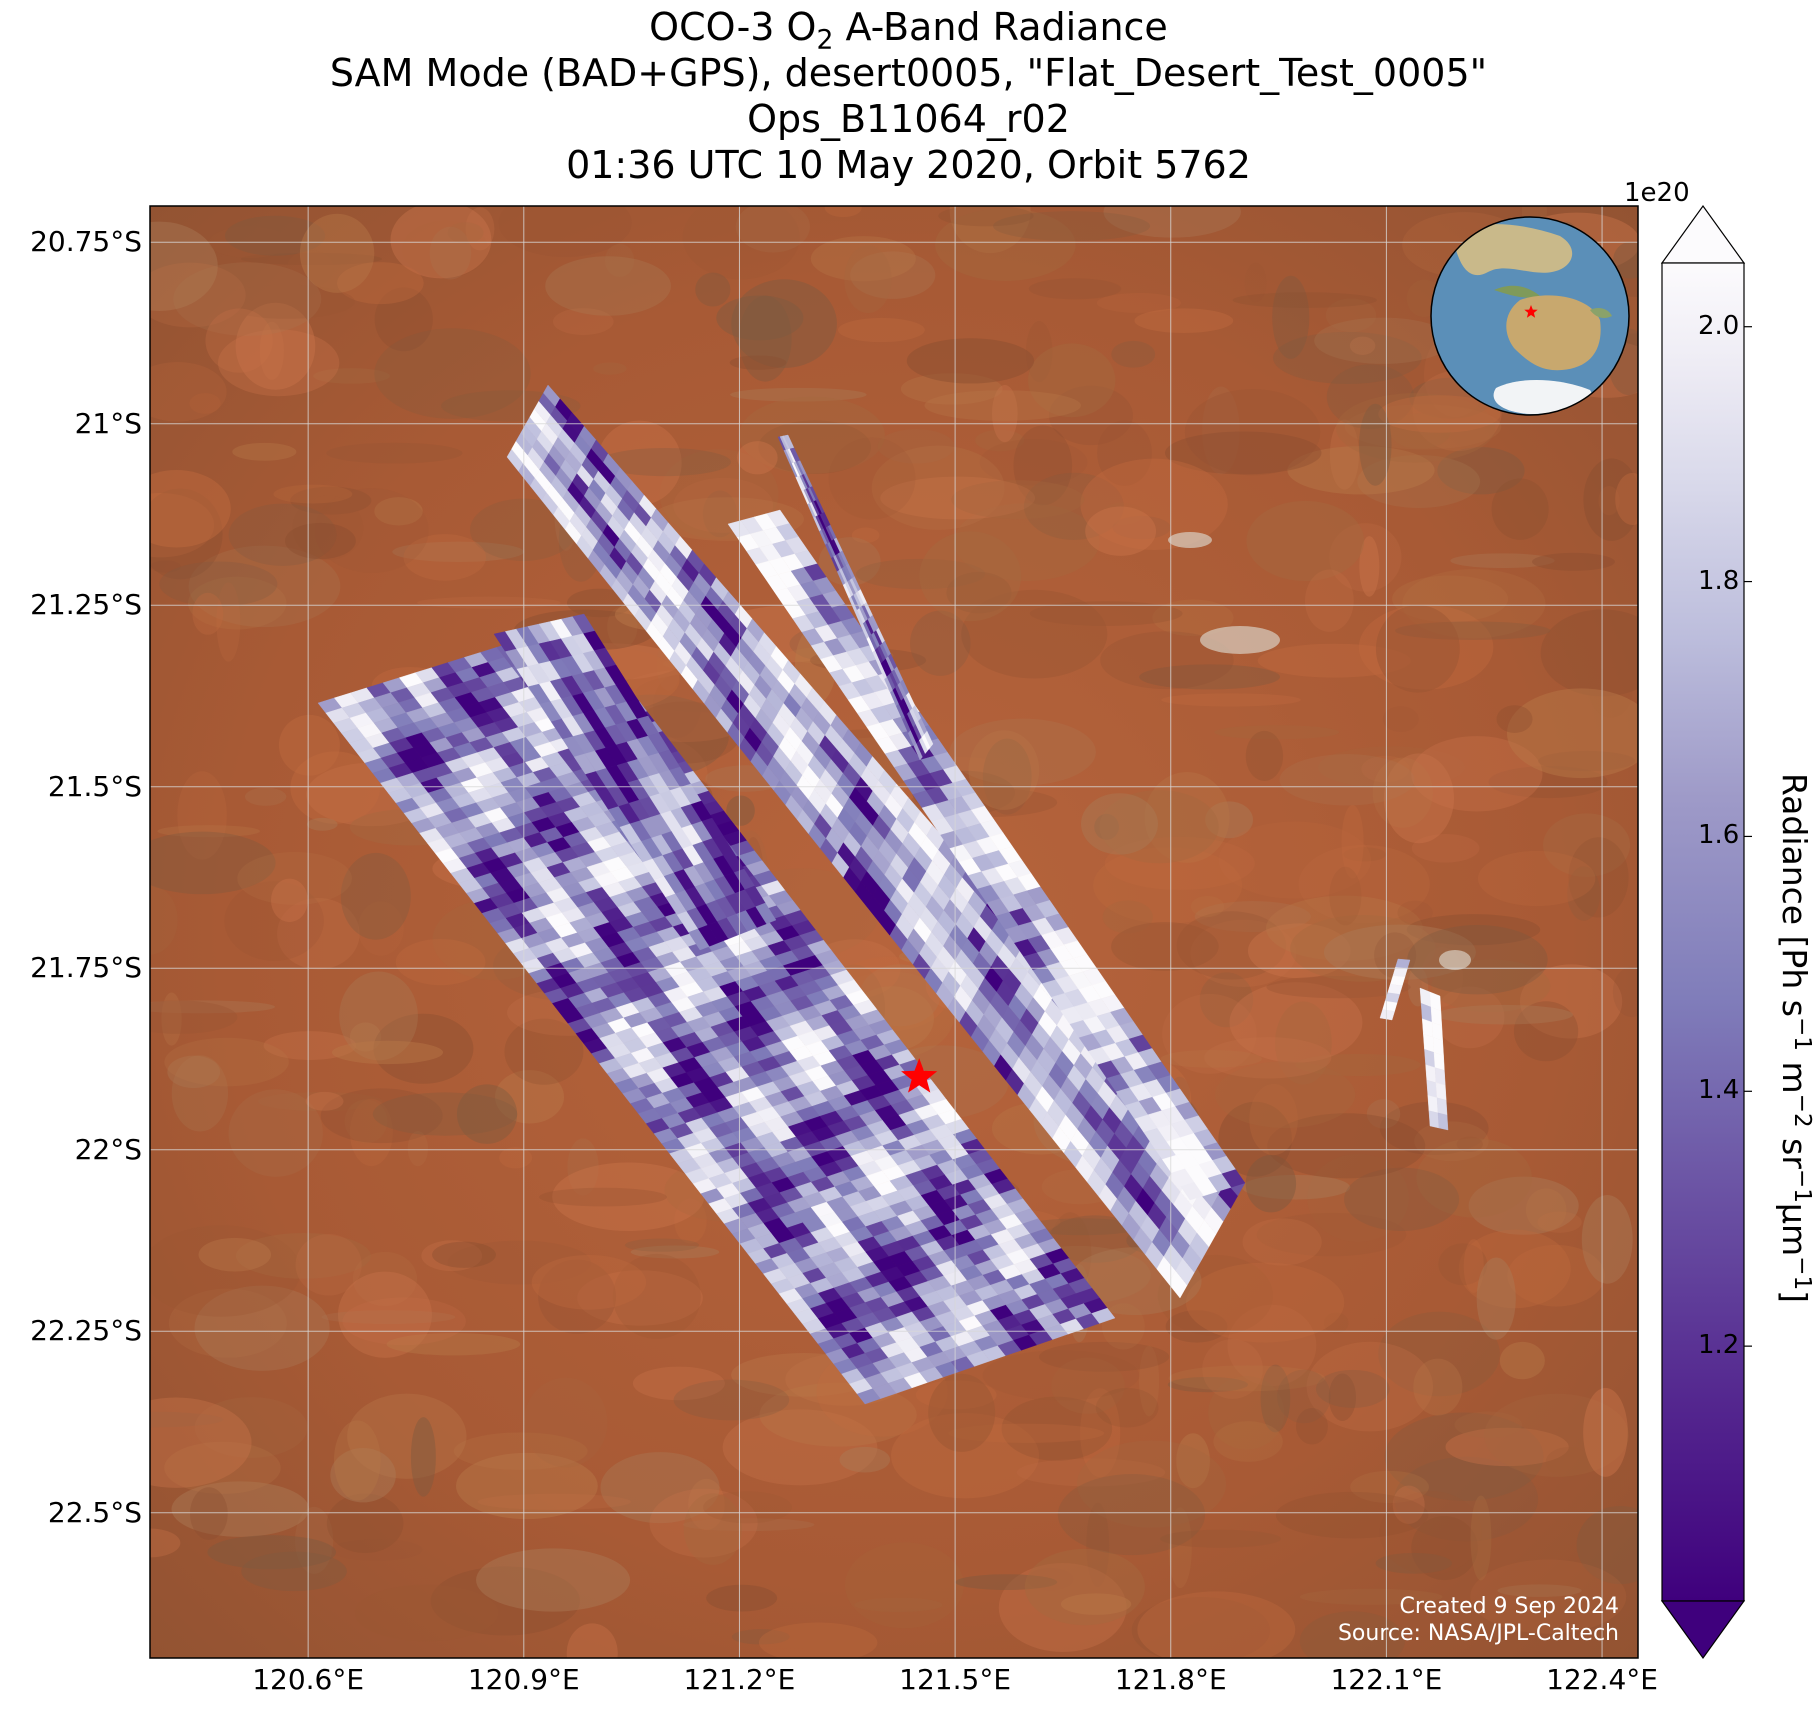  I want to click on created-credit: Created 9 Sep 2024, so click(1509, 1606).